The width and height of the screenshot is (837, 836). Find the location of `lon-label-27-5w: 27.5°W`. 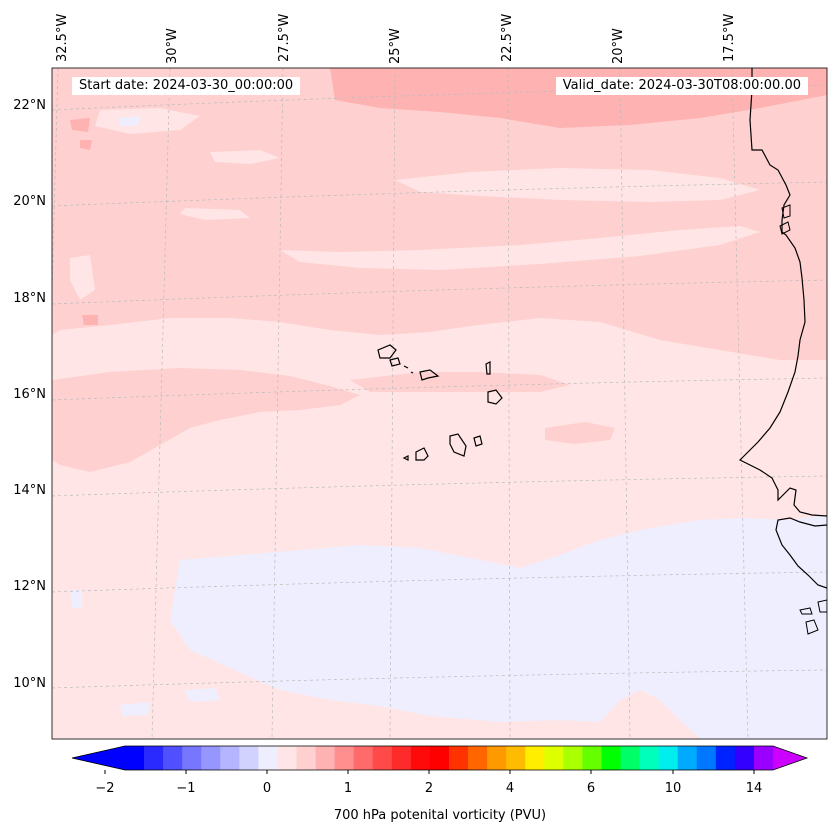

lon-label-27-5w: 27.5°W is located at coordinates (284, 37).